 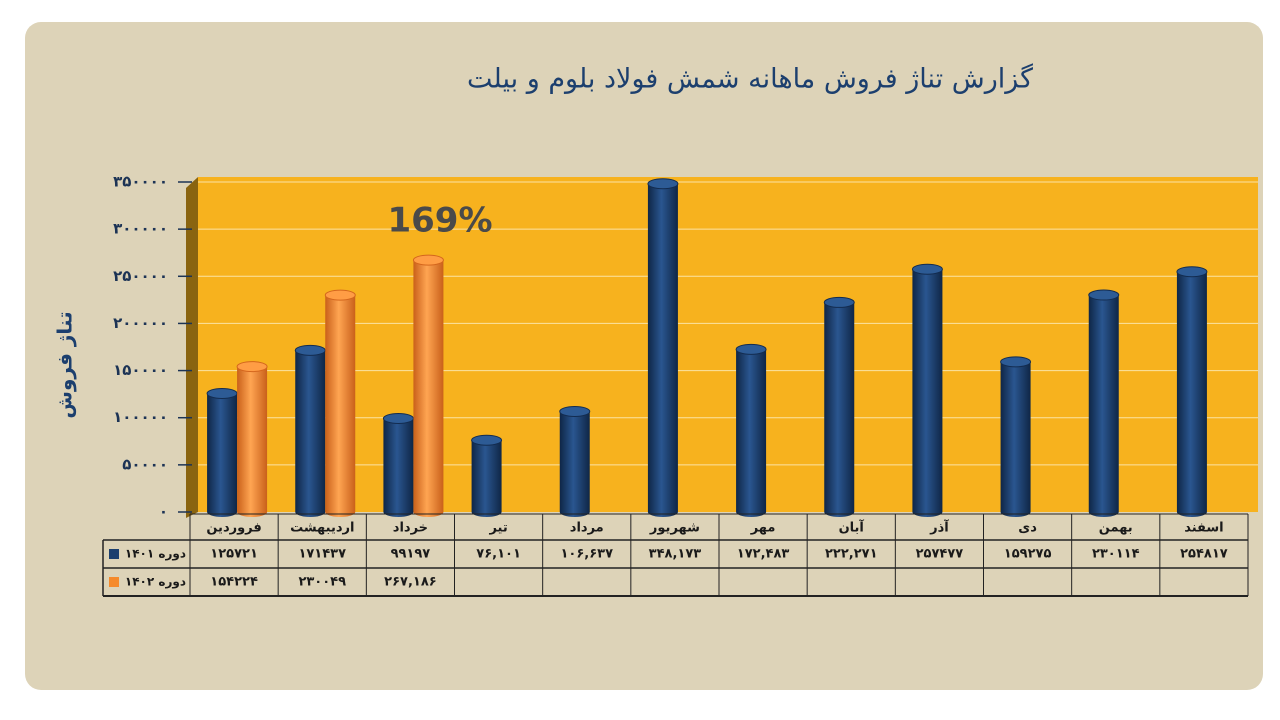 What do you see at coordinates (65, 364) in the screenshot?
I see `y-axis-label: تناژ فروش` at bounding box center [65, 364].